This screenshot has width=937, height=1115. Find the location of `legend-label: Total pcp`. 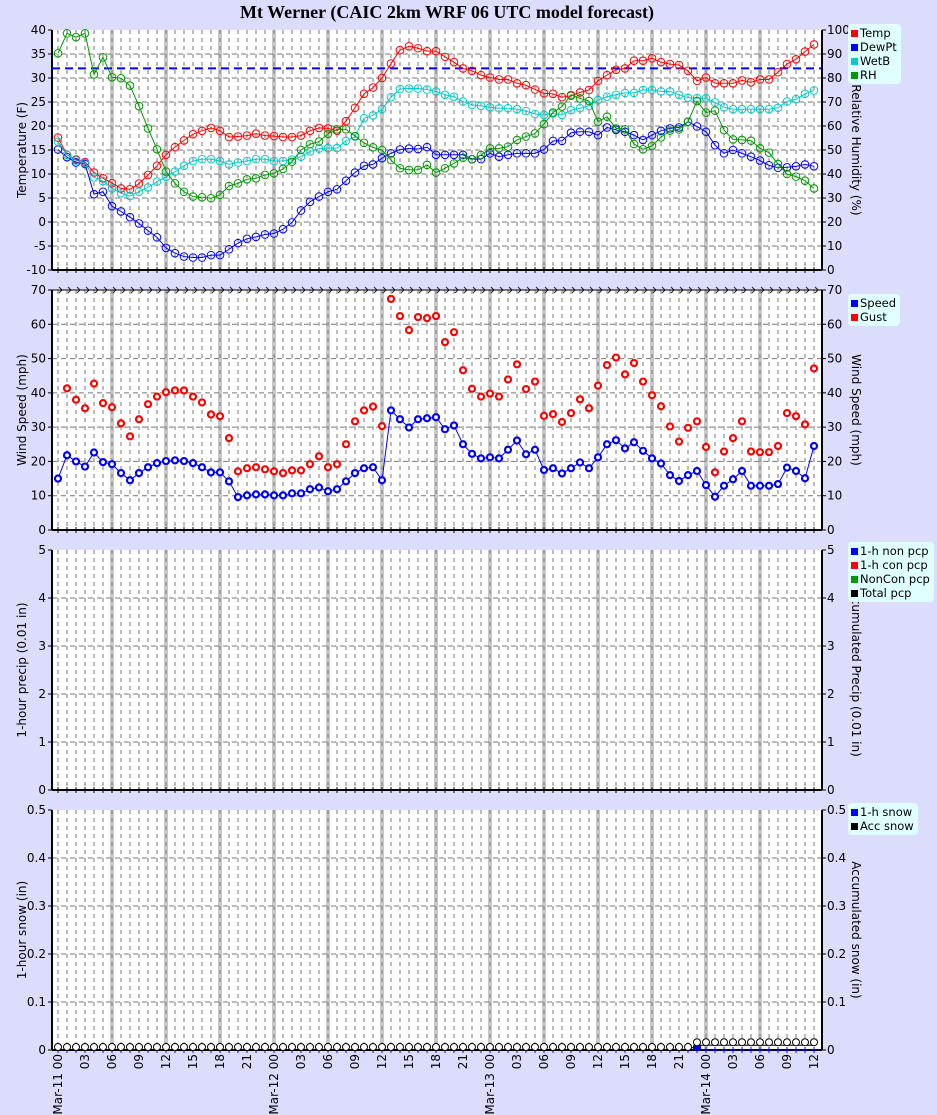

legend-label: Total pcp is located at coordinates (886, 593).